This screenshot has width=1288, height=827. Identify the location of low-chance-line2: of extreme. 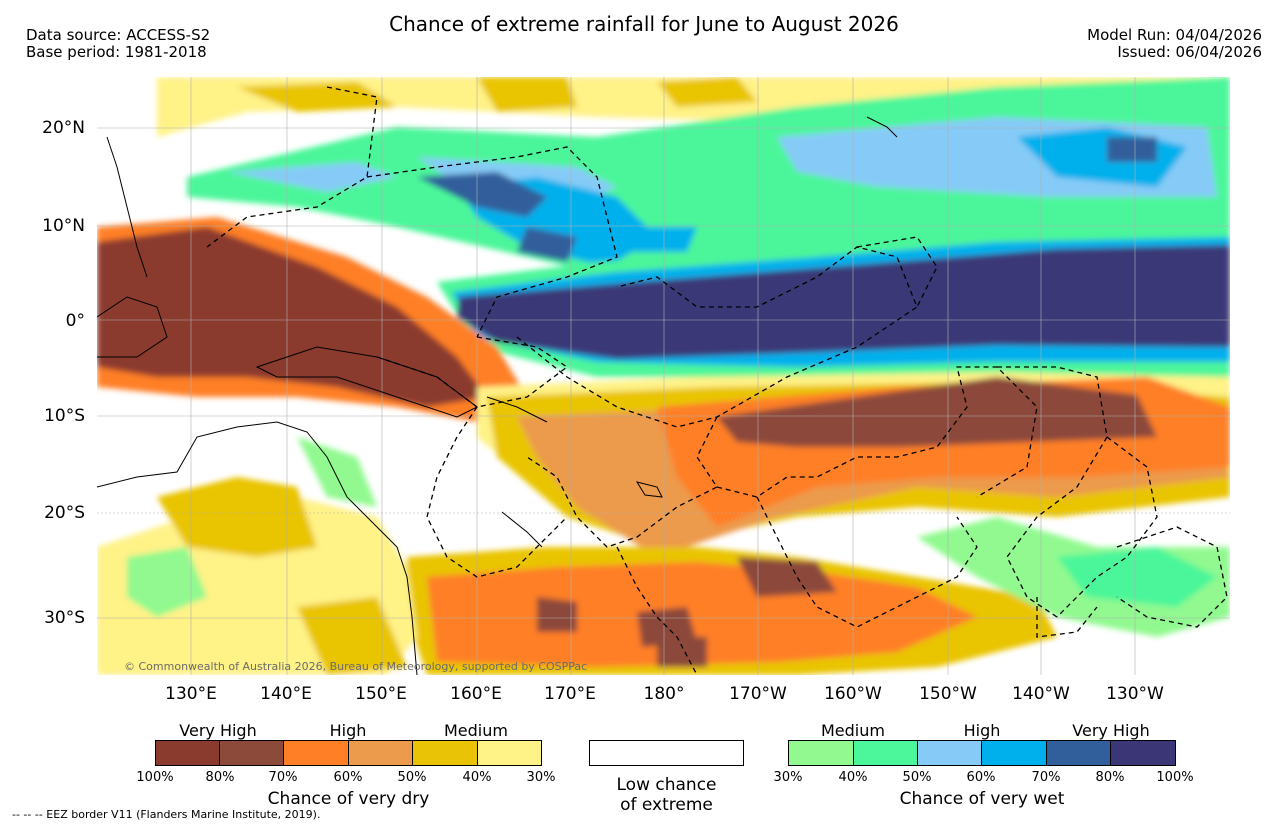
(666, 805).